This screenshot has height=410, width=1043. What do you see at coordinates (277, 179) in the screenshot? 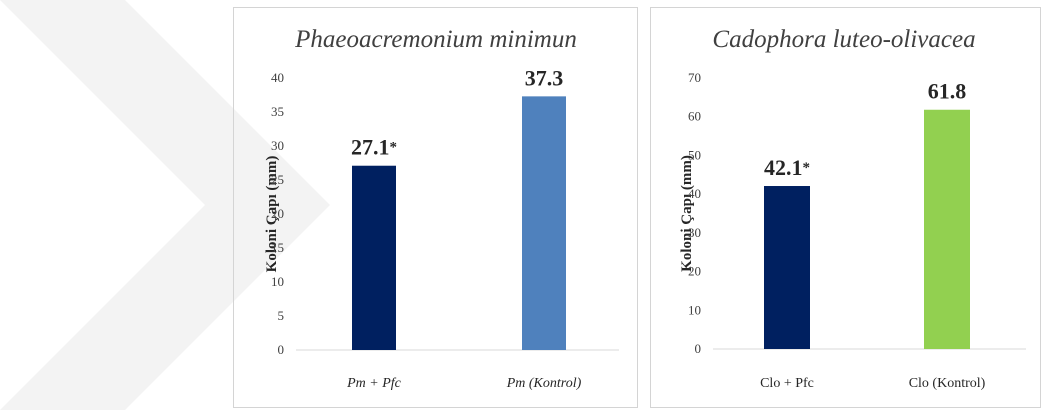
I see `y-tick-label: 25` at bounding box center [277, 179].